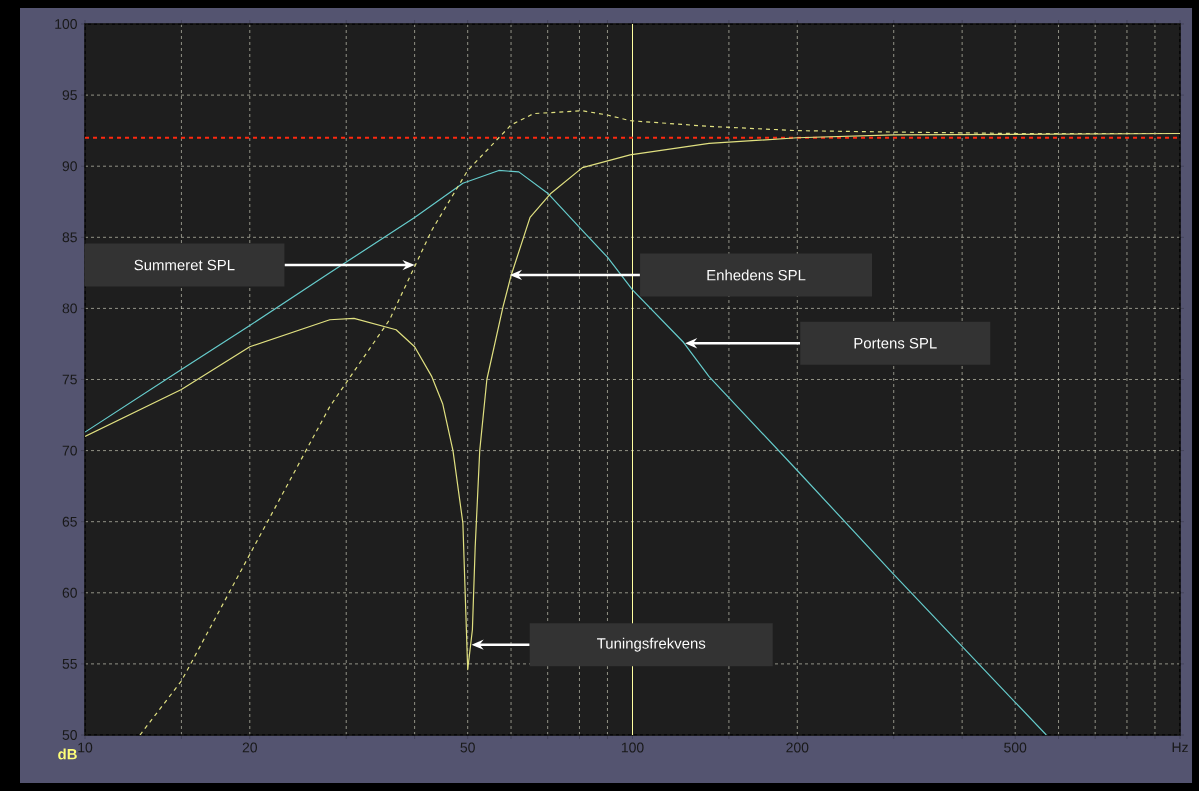 The height and width of the screenshot is (791, 1199). I want to click on x-tick-label: 500, so click(1015, 747).